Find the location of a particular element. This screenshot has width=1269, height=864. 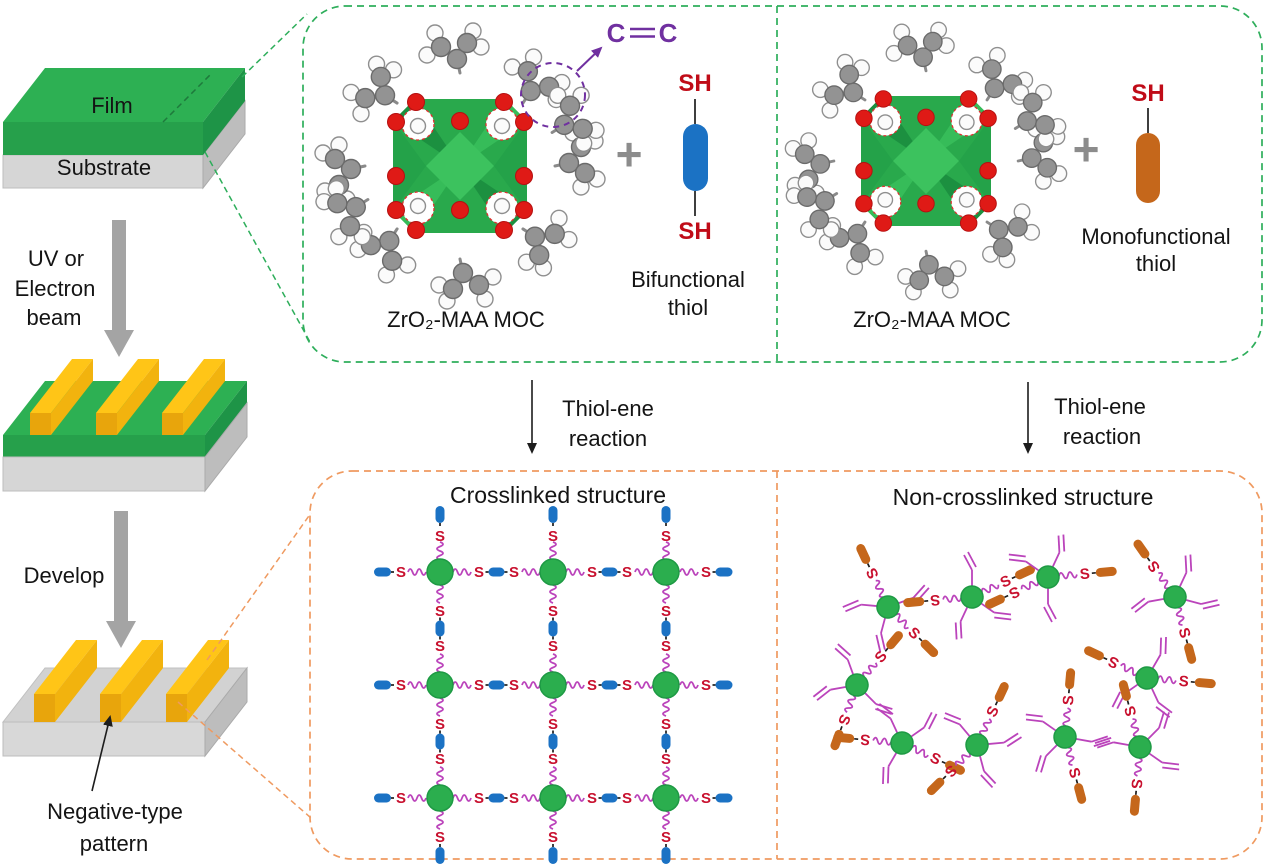

left-moc-label: ZrO₂-MAA MOC is located at coordinates (466, 319).